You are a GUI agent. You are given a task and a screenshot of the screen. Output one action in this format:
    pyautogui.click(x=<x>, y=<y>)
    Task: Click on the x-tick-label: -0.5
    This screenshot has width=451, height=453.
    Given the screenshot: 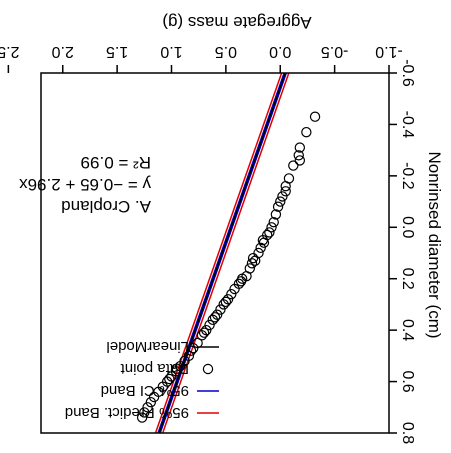 What is the action you would take?
    pyautogui.click(x=335, y=51)
    